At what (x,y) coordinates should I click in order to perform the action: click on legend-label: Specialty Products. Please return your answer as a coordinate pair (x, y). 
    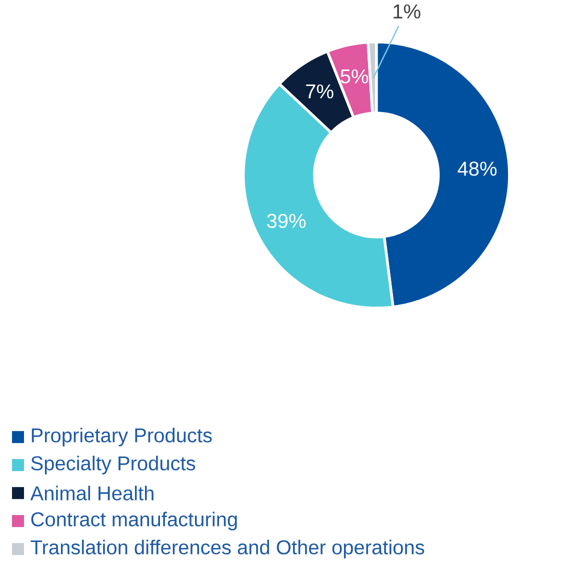
    Looking at the image, I should click on (113, 465).